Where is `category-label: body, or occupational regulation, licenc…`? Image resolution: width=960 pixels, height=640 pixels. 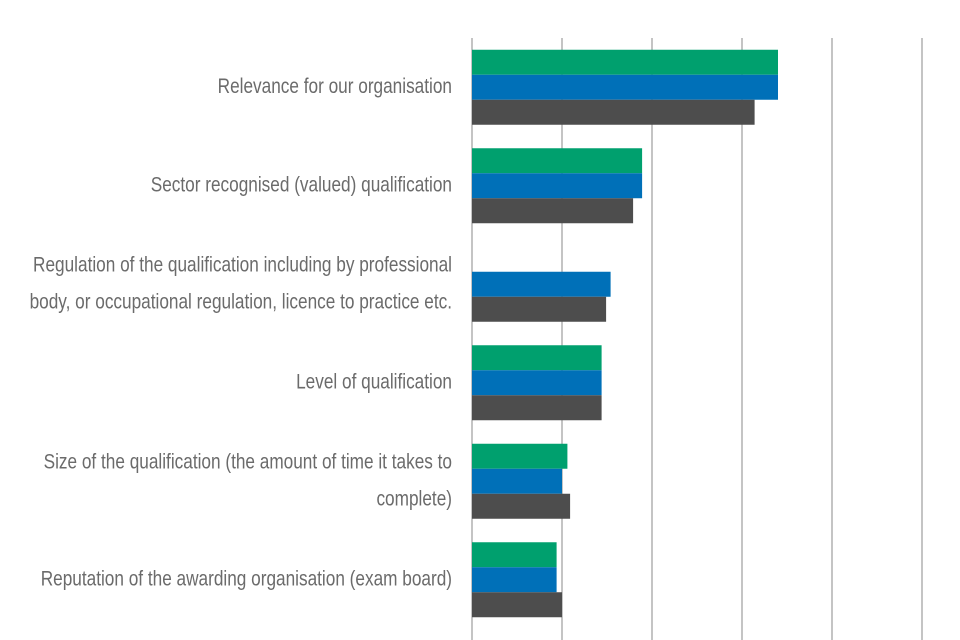 category-label: body, or occupational regulation, licenc… is located at coordinates (241, 302).